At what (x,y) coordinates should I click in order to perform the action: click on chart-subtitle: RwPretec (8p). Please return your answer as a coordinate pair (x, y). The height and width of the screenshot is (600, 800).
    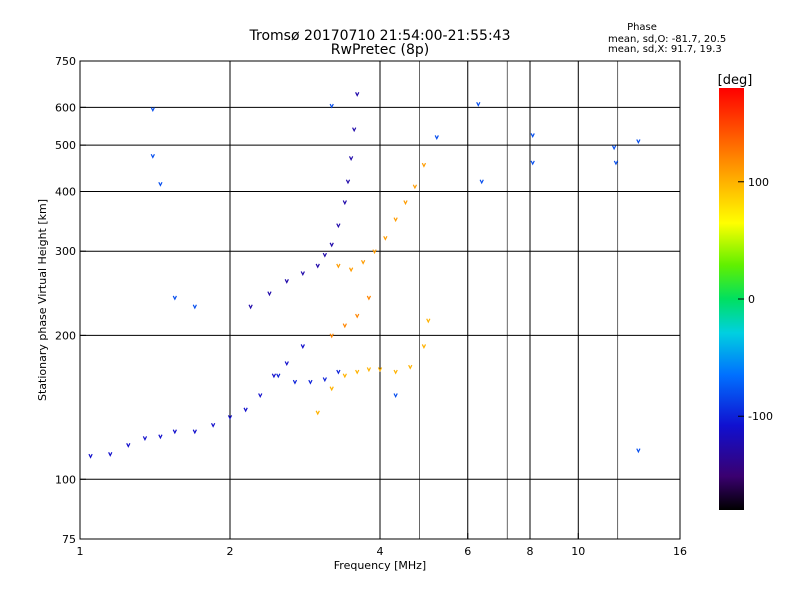
    Looking at the image, I should click on (380, 50).